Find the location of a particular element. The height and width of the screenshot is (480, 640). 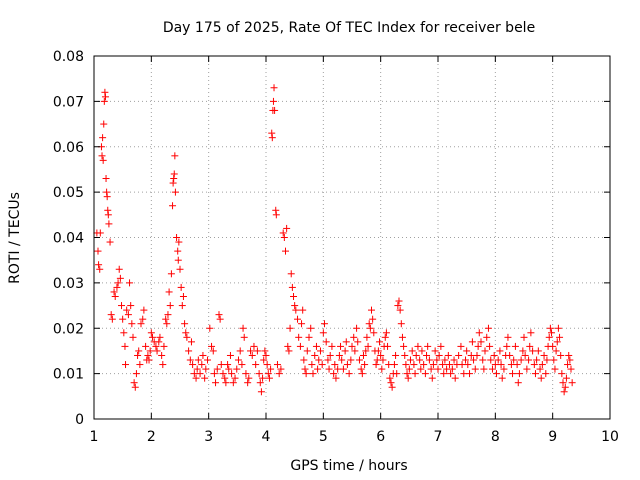

y-tick-label: 0.01 is located at coordinates (68, 375).